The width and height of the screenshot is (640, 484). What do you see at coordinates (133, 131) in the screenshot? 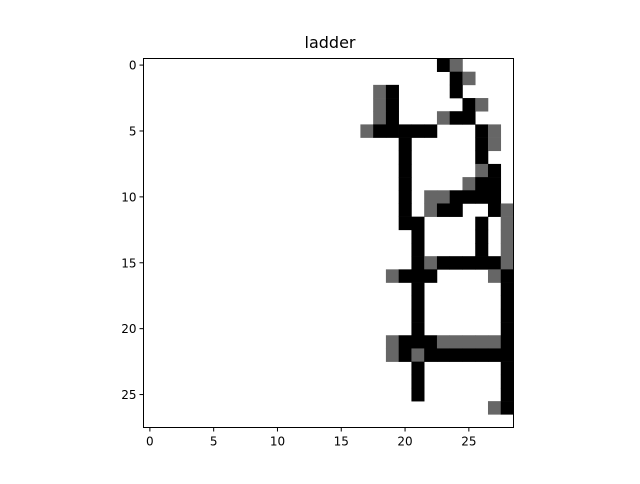
I see `y-tick-label: 5` at bounding box center [133, 131].